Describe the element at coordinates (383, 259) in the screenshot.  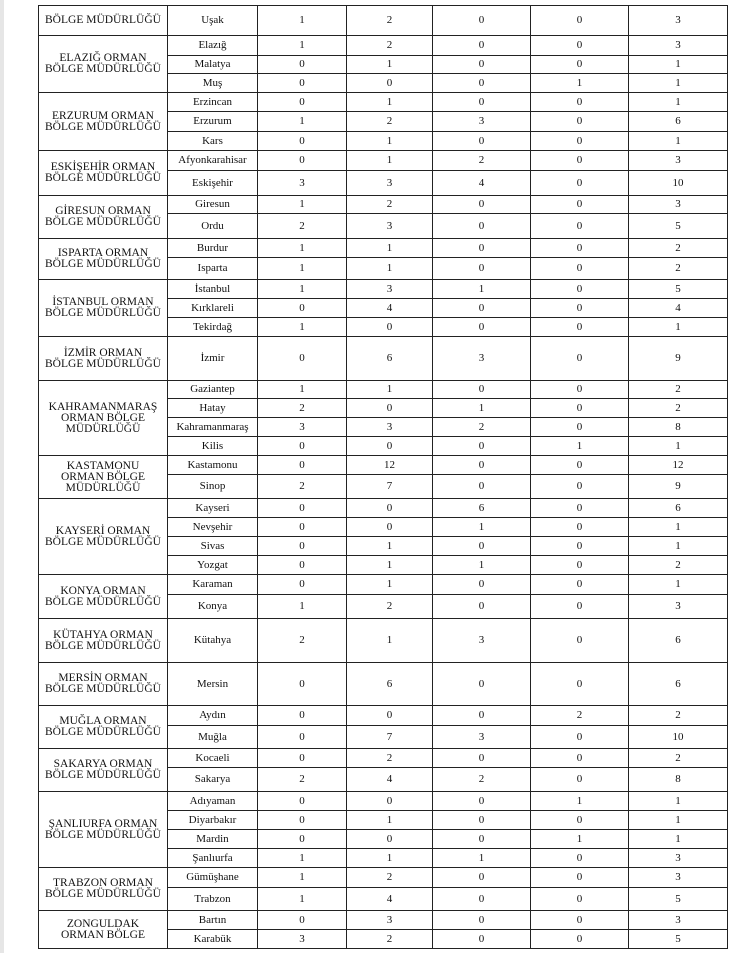
I see `table-row: ISPARTA ORMAN BÖLGE MÜDÜRLÜĞÜ Burdur 1 1 0 0 2` at that location.